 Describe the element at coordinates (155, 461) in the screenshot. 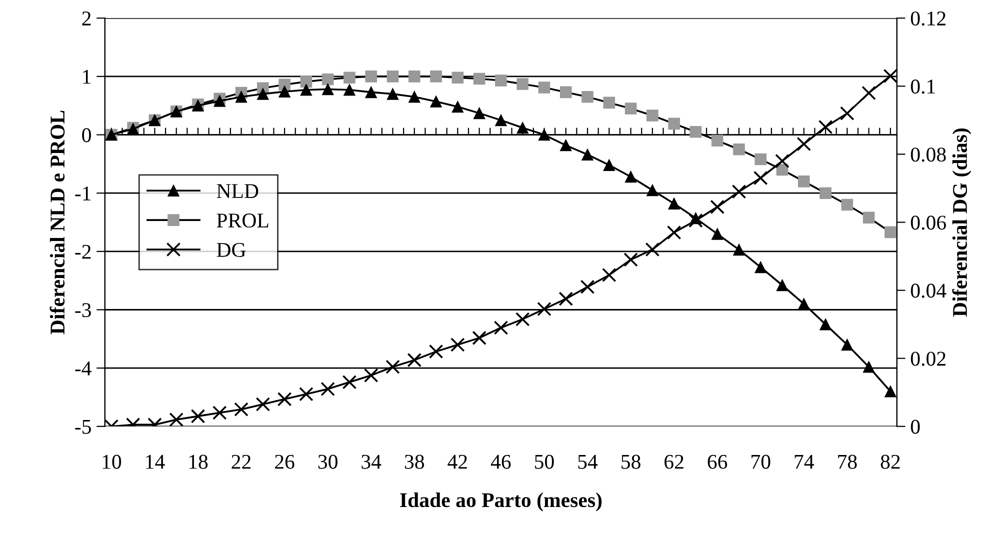

I see `x-tick-label: 14` at that location.